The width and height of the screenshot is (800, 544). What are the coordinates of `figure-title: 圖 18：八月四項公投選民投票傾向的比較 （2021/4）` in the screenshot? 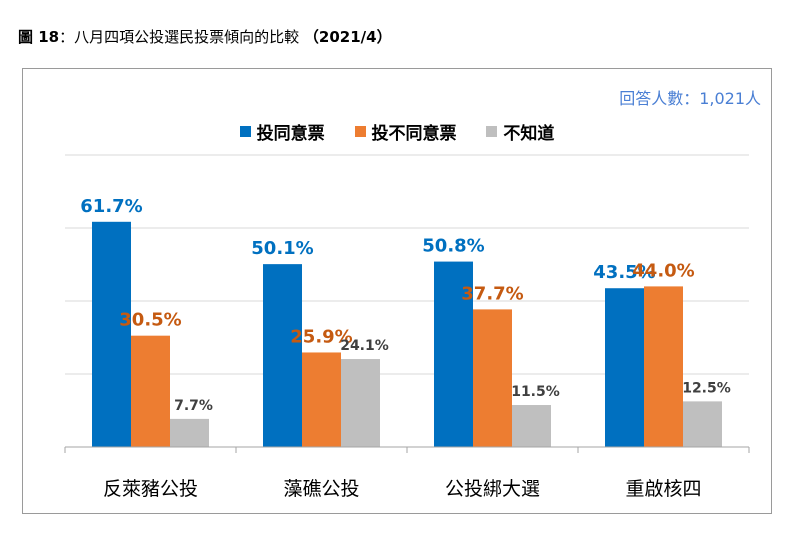 It's located at (205, 36).